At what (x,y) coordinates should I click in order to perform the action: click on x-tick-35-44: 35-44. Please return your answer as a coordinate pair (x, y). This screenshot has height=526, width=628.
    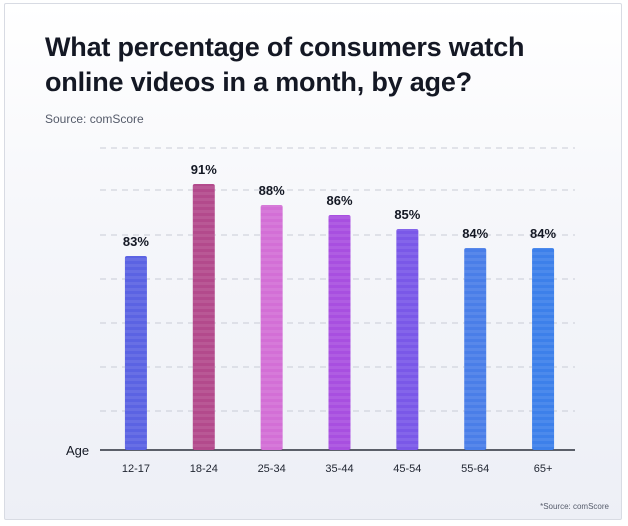
    Looking at the image, I should click on (339, 469).